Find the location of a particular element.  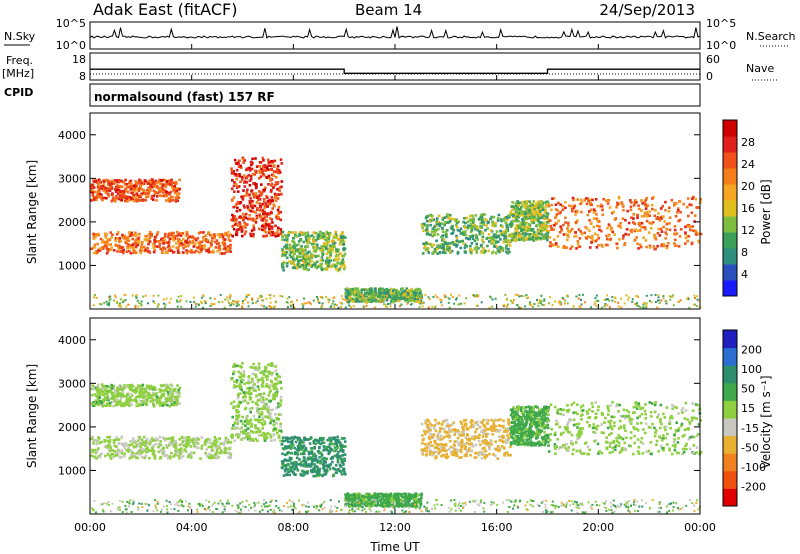

beam-label: Beam 14 is located at coordinates (388, 10).